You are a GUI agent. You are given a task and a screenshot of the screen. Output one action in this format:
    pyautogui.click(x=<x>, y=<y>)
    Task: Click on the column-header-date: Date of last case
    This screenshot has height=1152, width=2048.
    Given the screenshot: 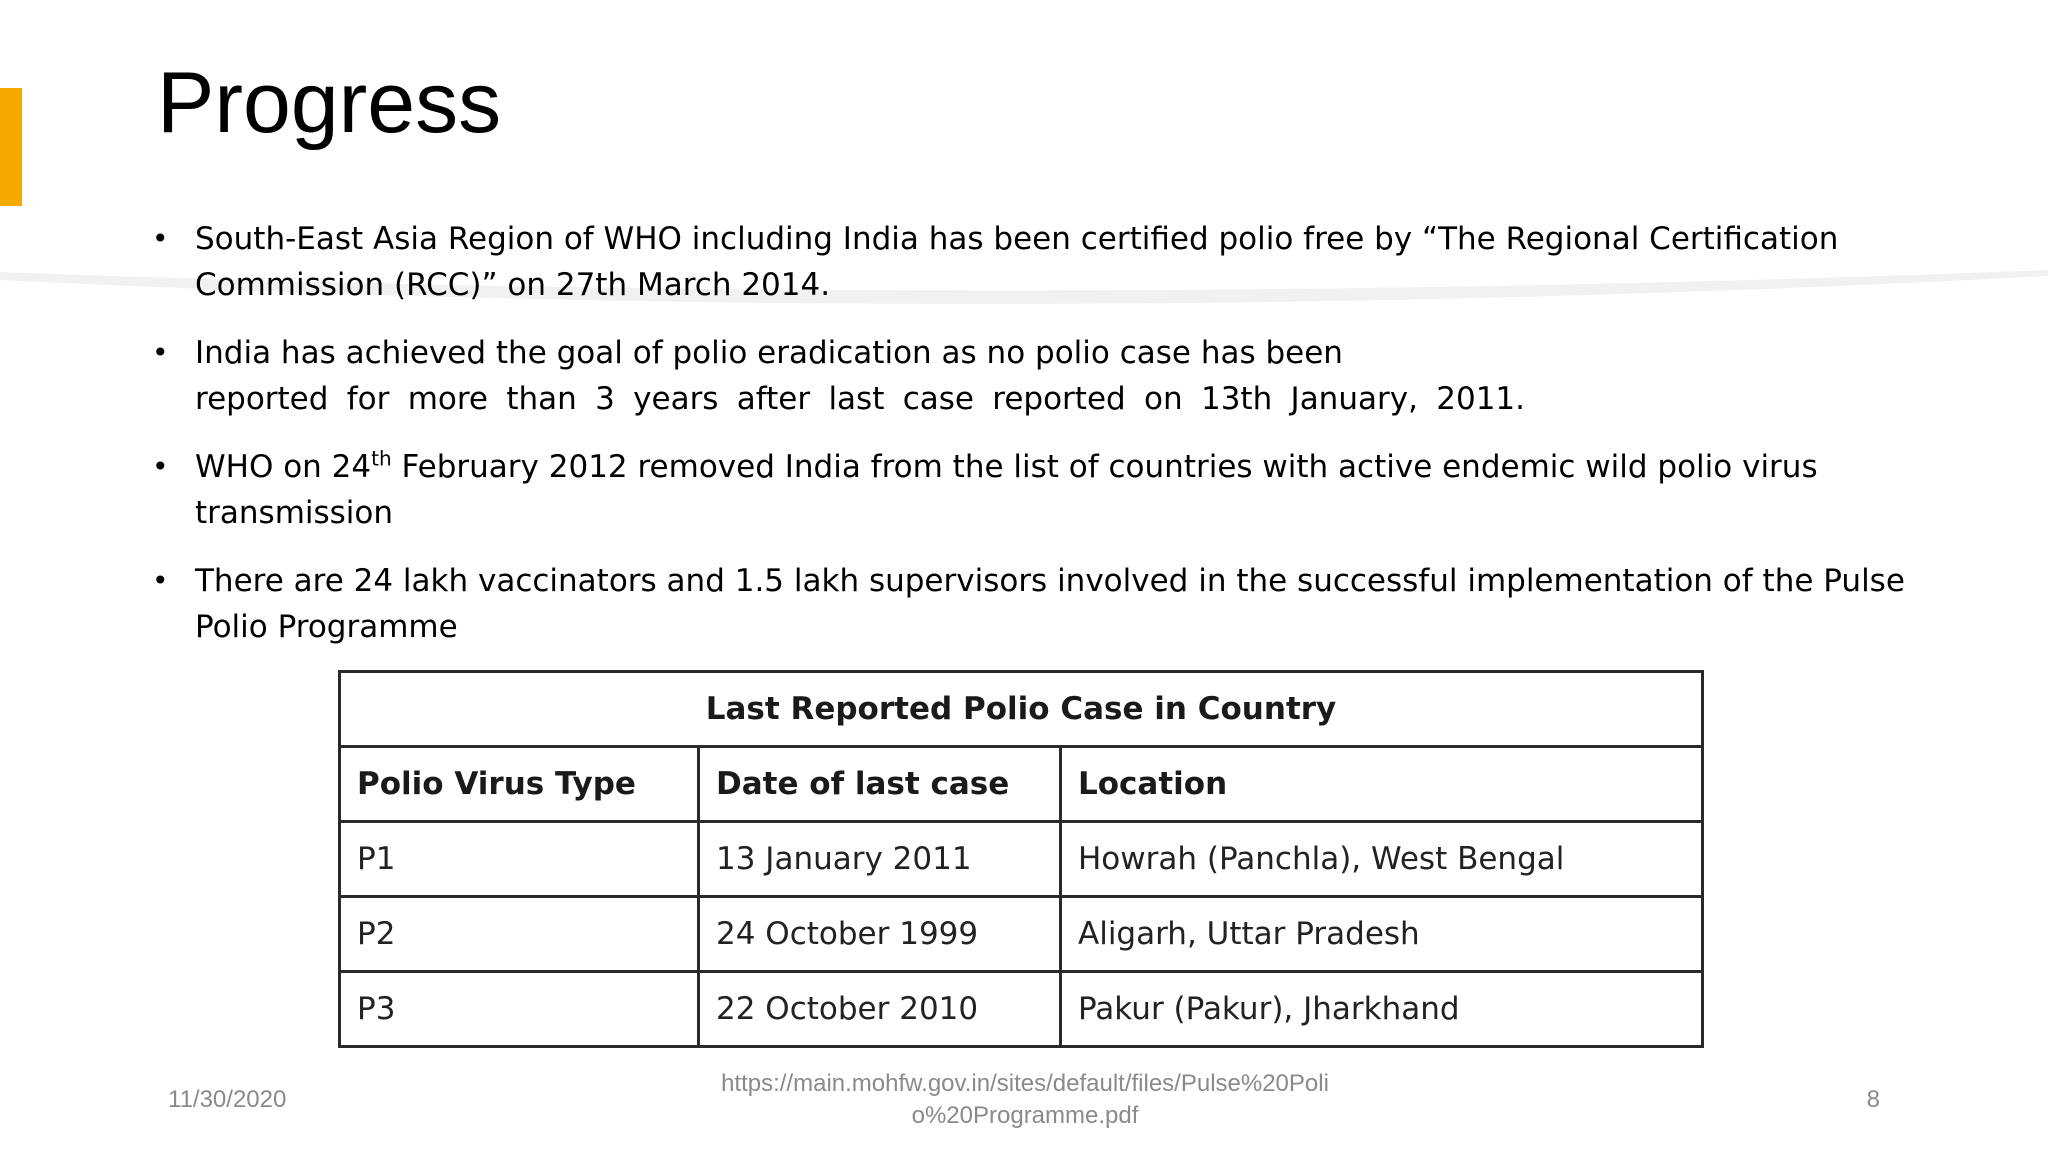 What is the action you would take?
    pyautogui.click(x=879, y=784)
    